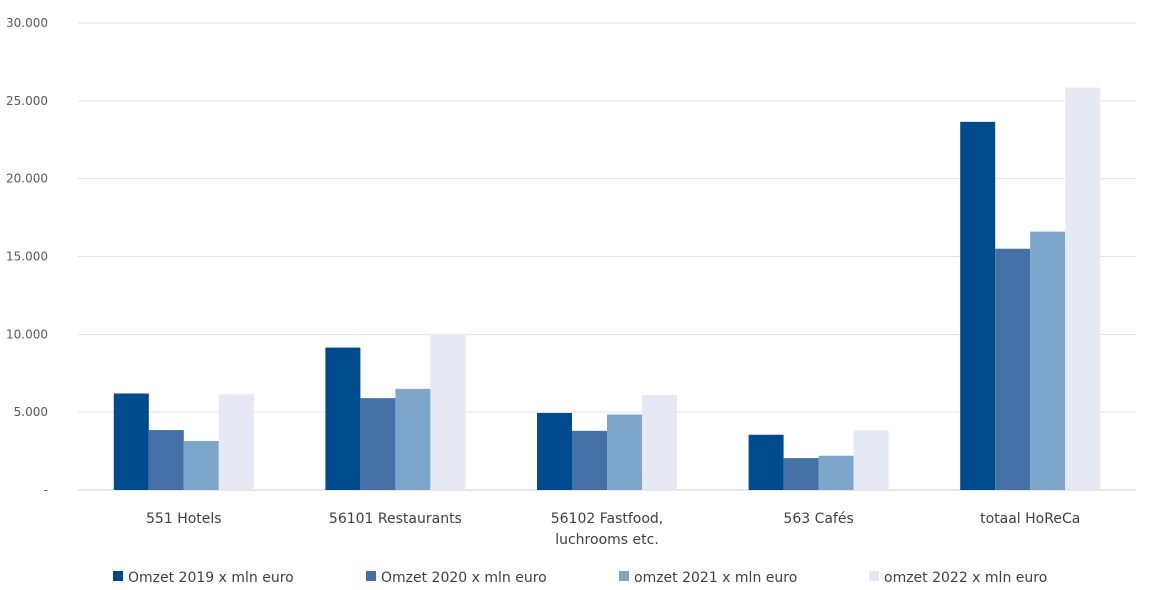 The image size is (1150, 590). What do you see at coordinates (607, 540) in the screenshot?
I see `x-category-label-line: luchrooms etc.` at bounding box center [607, 540].